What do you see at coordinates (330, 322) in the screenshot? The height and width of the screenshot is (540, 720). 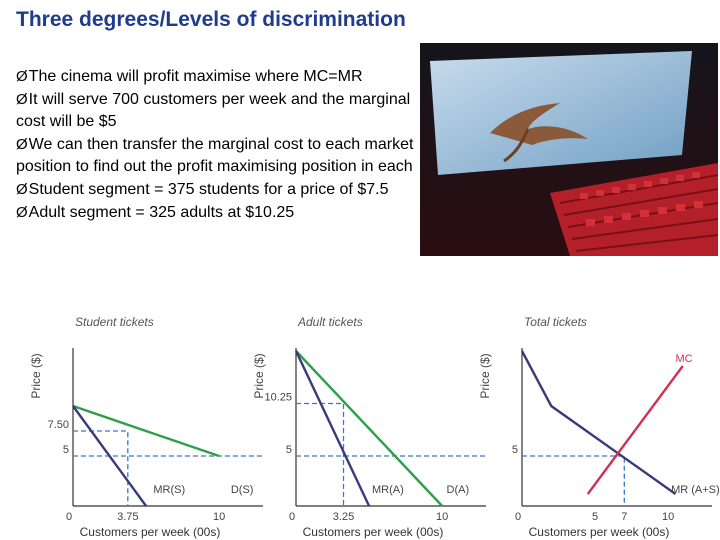 I see `chart-title: Adult tickets` at bounding box center [330, 322].